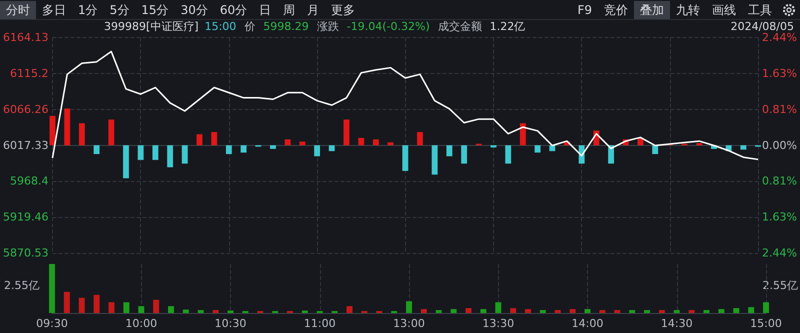  Describe the element at coordinates (508, 26) in the screenshot. I see `text: 1.22亿` at that location.